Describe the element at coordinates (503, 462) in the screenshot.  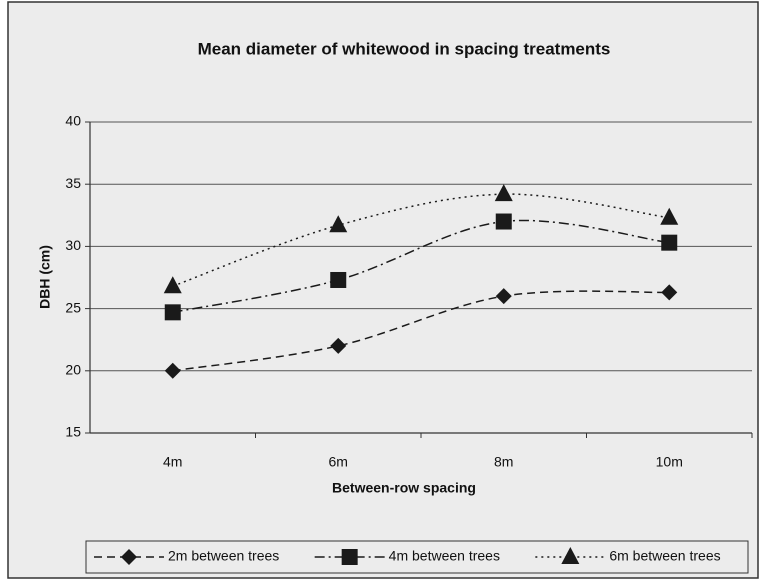
I see `x-tick-label: 8m` at that location.